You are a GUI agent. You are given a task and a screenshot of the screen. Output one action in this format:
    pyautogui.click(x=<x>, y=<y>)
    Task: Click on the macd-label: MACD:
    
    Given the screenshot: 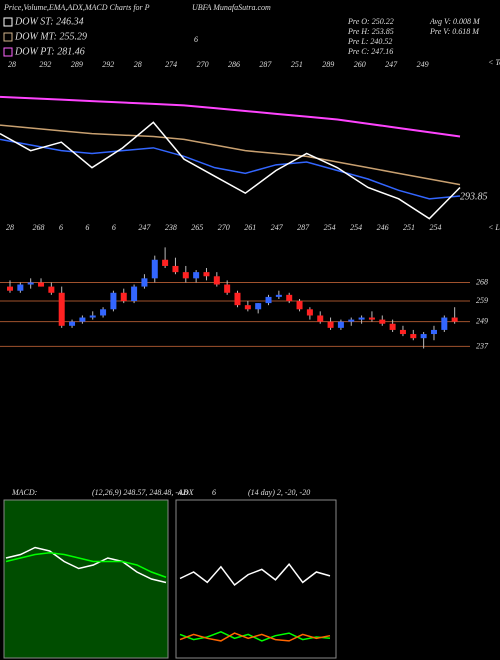 What is the action you would take?
    pyautogui.click(x=24, y=492)
    